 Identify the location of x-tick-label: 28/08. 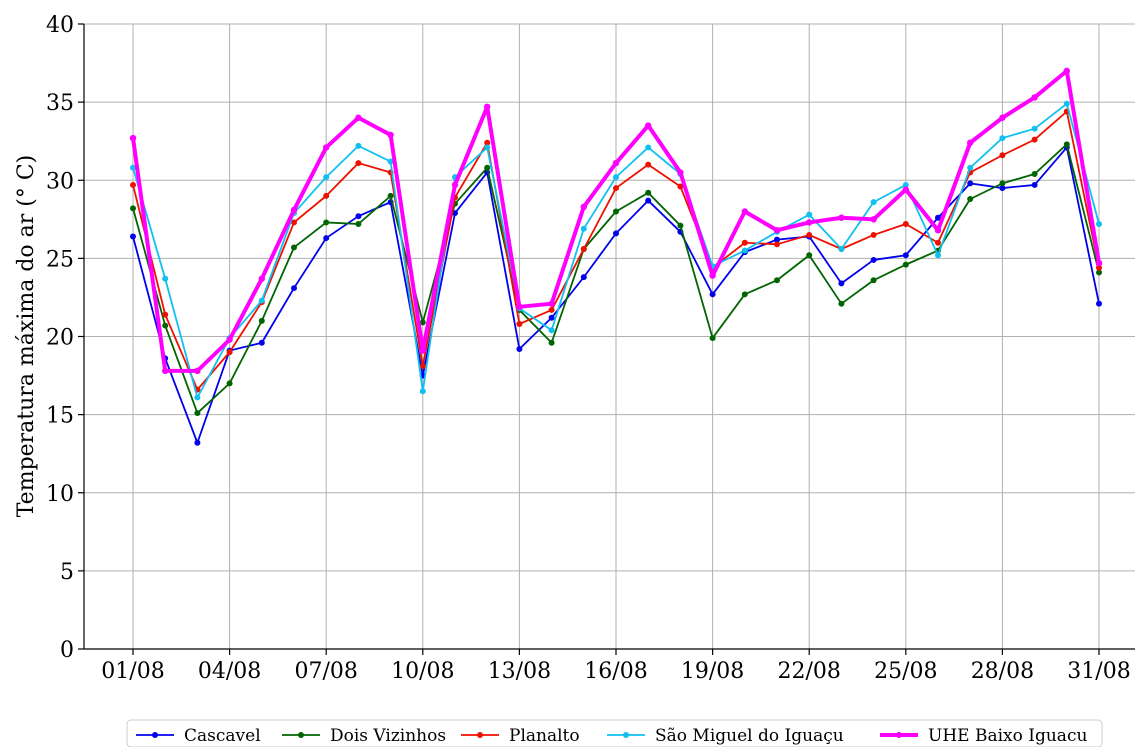
(1002, 671).